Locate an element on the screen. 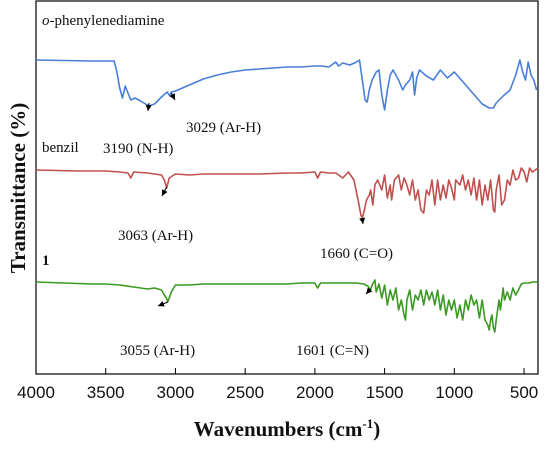  series-label-1: 1 is located at coordinates (46, 261).